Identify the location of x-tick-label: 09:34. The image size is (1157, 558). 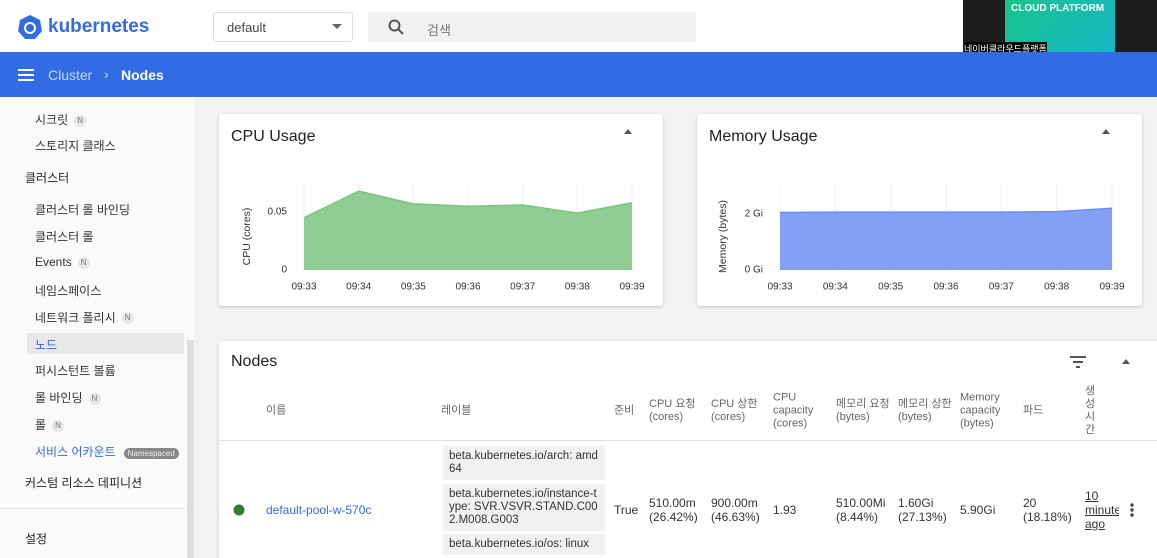
(358, 287).